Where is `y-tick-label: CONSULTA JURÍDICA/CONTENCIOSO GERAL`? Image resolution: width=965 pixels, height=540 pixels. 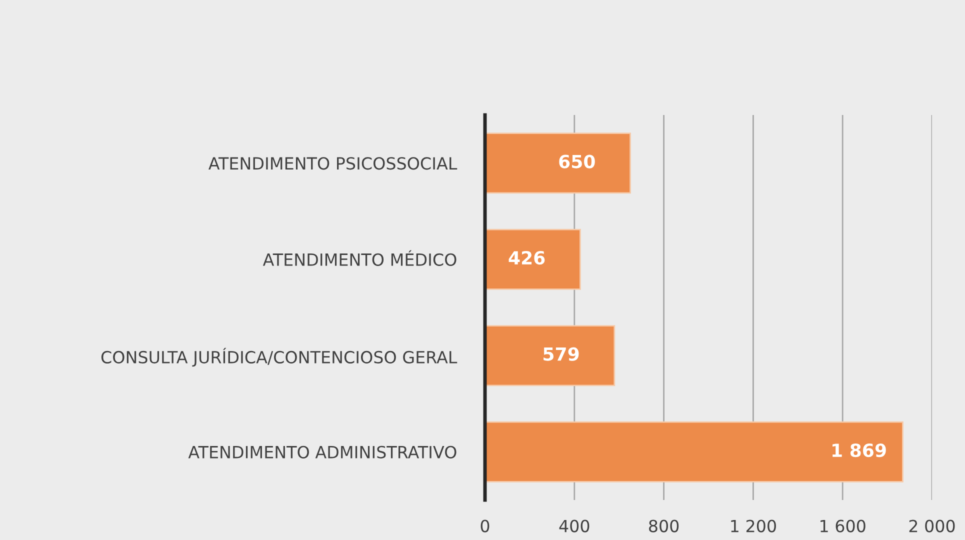
y-tick-label: CONSULTA JURÍDICA/CONTENCIOSO GERAL is located at coordinates (279, 357).